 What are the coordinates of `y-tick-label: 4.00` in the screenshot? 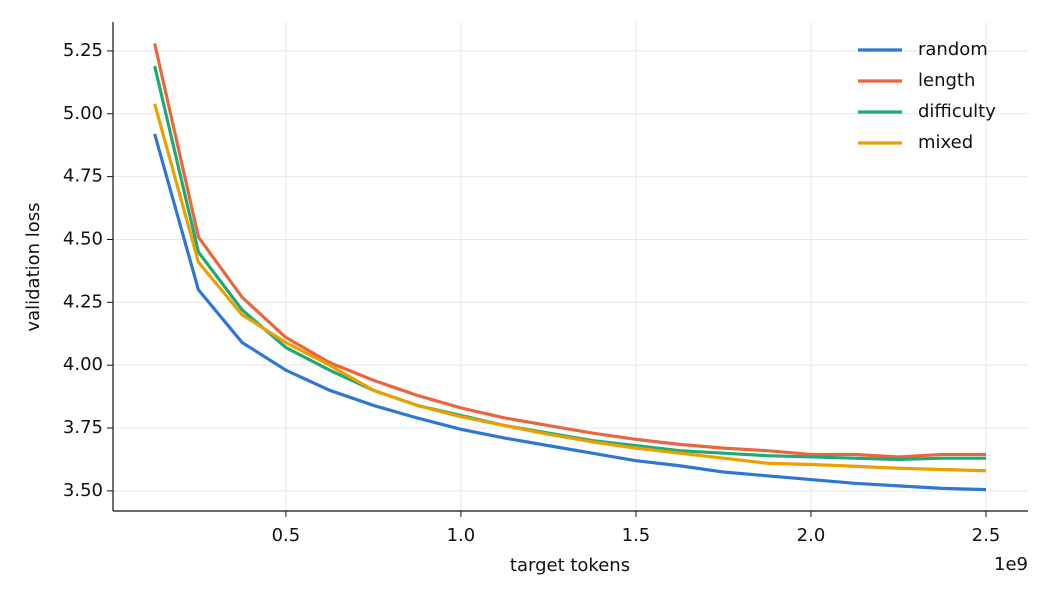 It's located at (83, 364).